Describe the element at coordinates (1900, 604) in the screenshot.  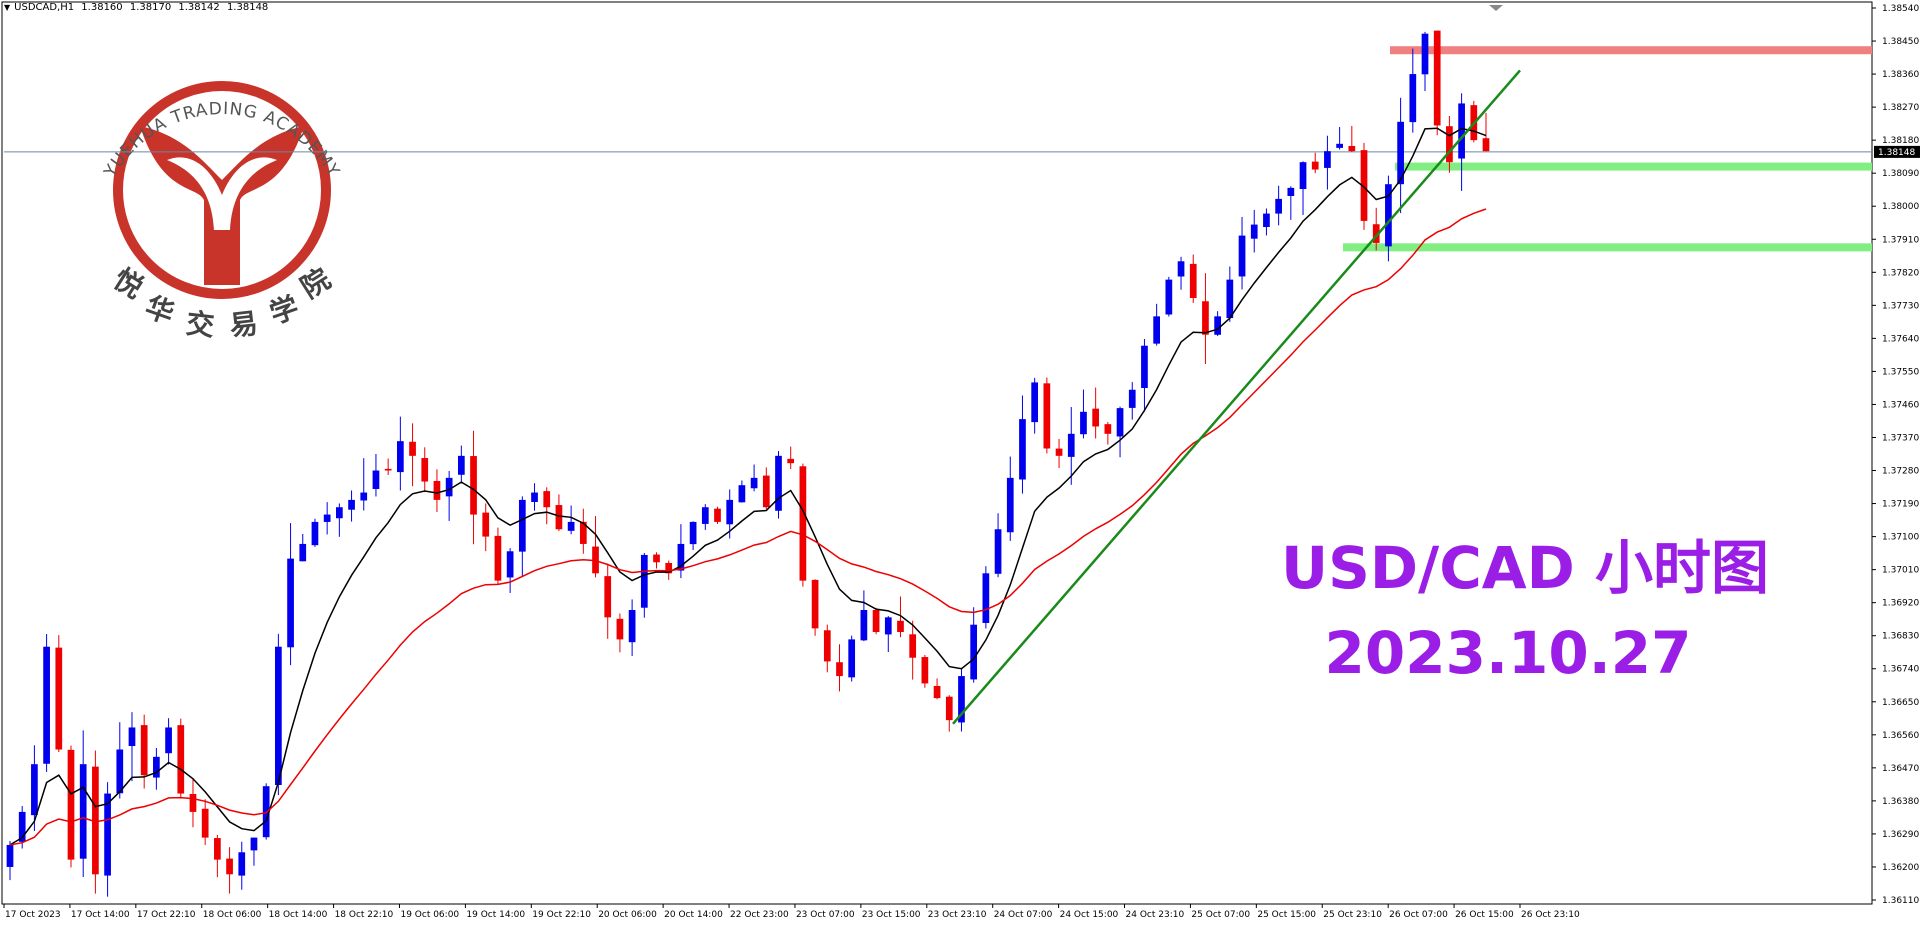
I see `y-tick-label: 1.36920` at that location.